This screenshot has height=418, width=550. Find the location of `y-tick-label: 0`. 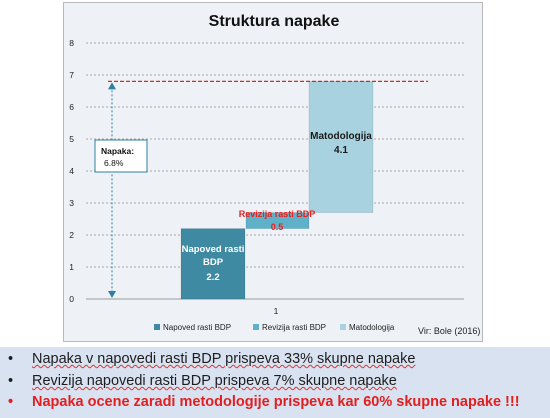

y-tick-label: 0 is located at coordinates (71, 299).